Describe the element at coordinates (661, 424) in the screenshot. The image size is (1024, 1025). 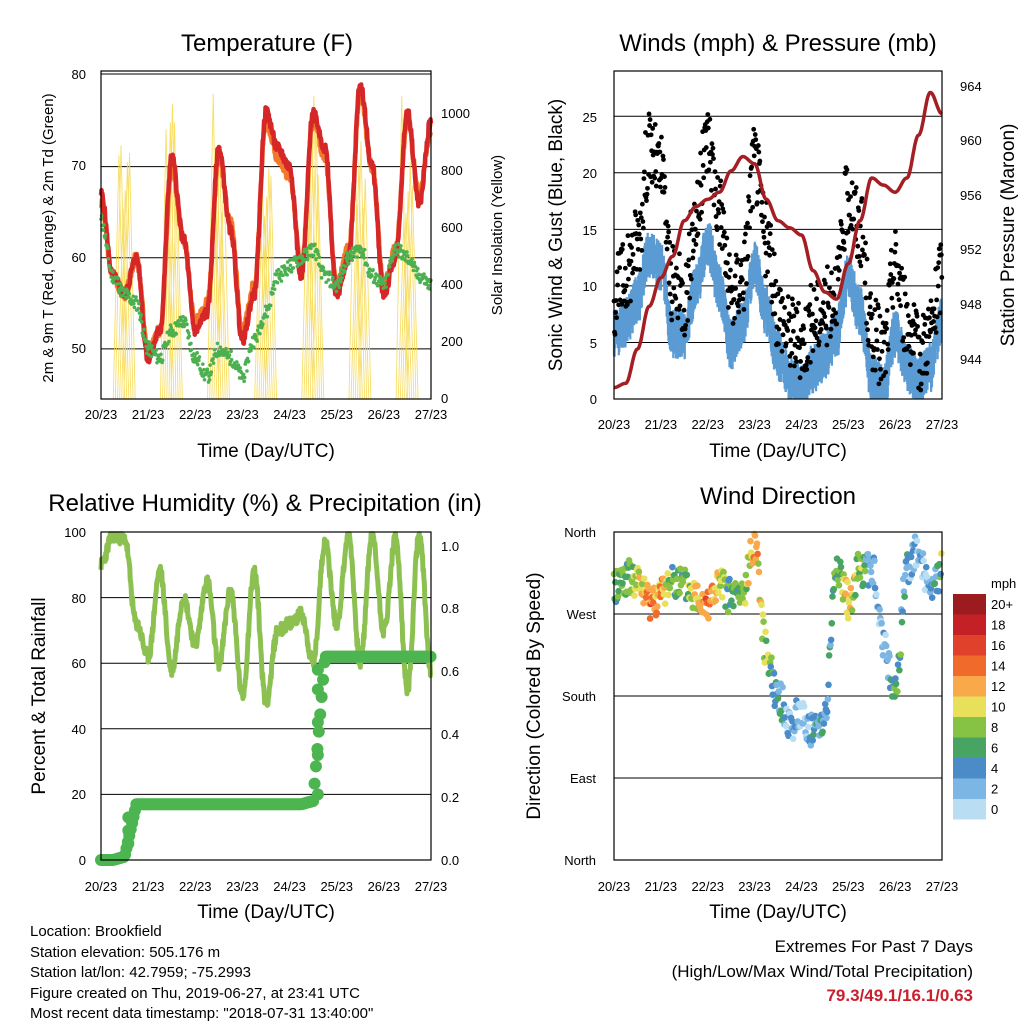
I see `x-tick: 21/23` at that location.